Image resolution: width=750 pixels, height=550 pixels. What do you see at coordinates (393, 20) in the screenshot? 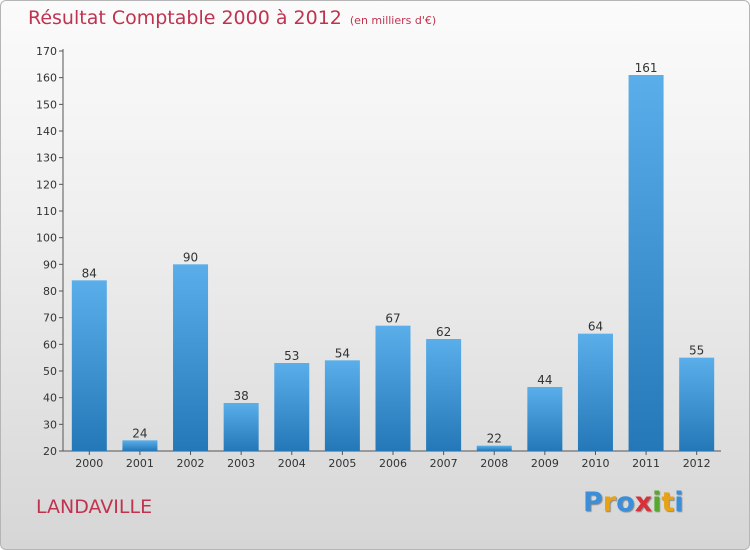
I see `chart-subtitle: (en milliers d'€)` at bounding box center [393, 20].